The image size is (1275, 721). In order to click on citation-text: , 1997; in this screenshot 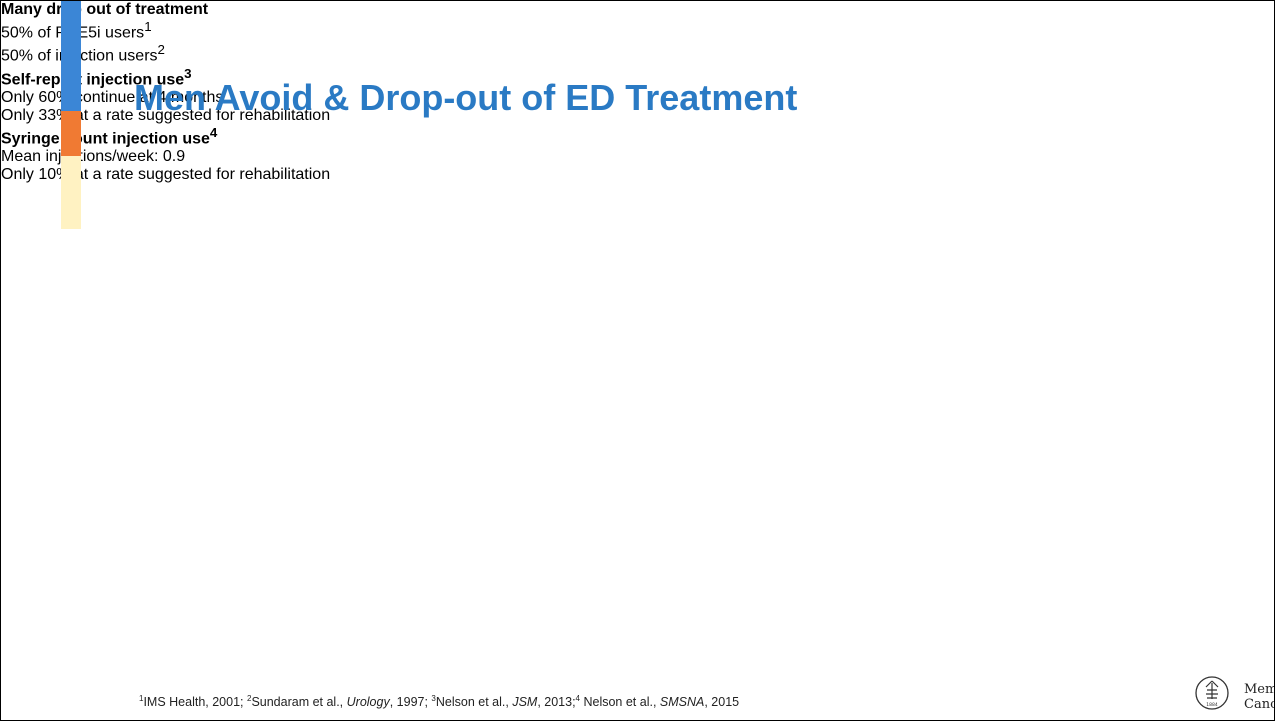, I will do `click(410, 702)`.